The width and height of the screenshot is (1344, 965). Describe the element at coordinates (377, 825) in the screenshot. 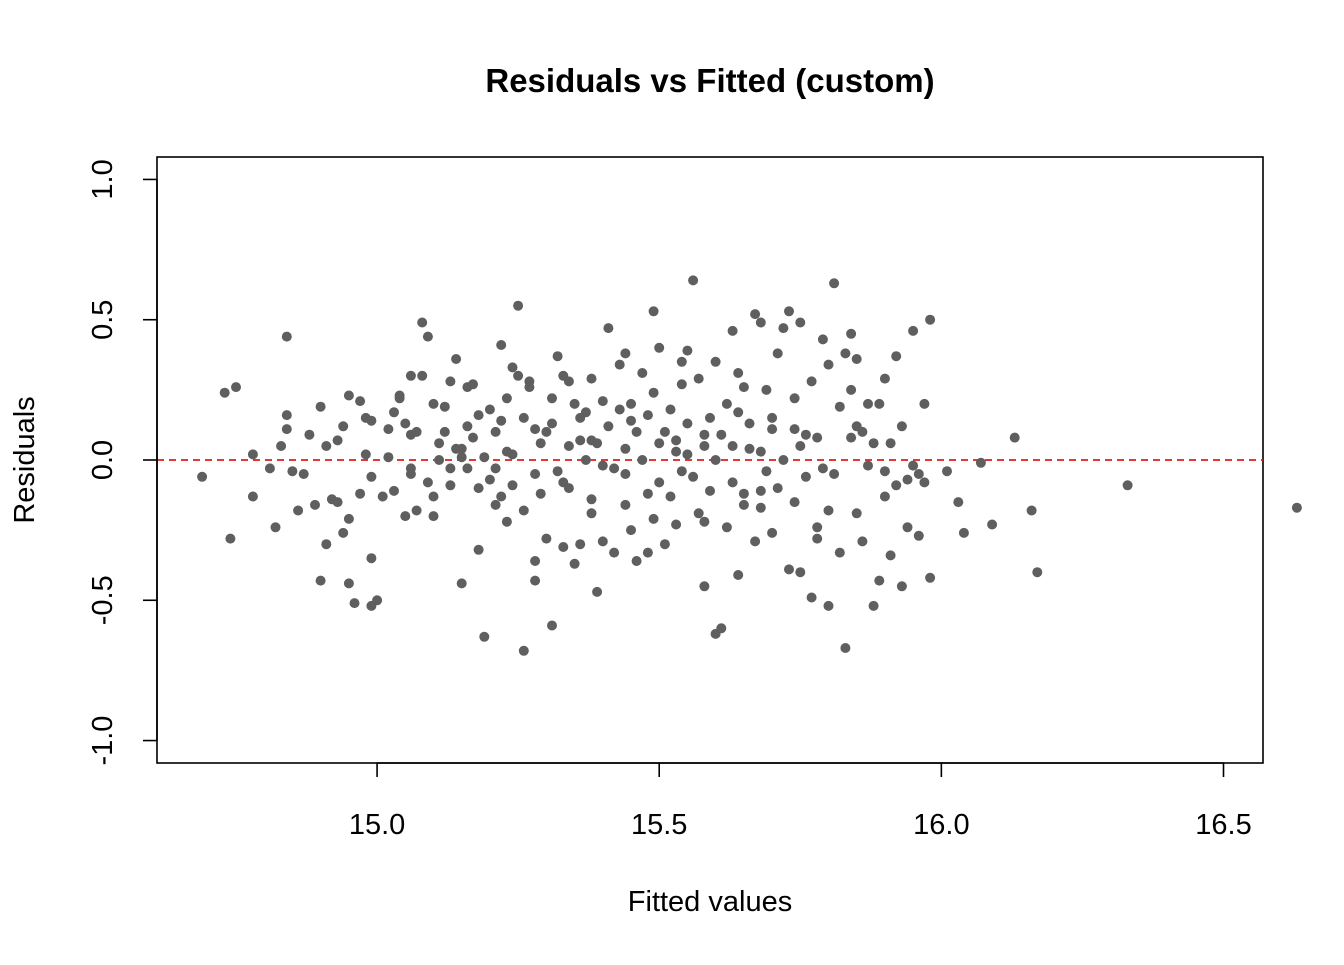

I see `x-tick-label: 15.0` at that location.